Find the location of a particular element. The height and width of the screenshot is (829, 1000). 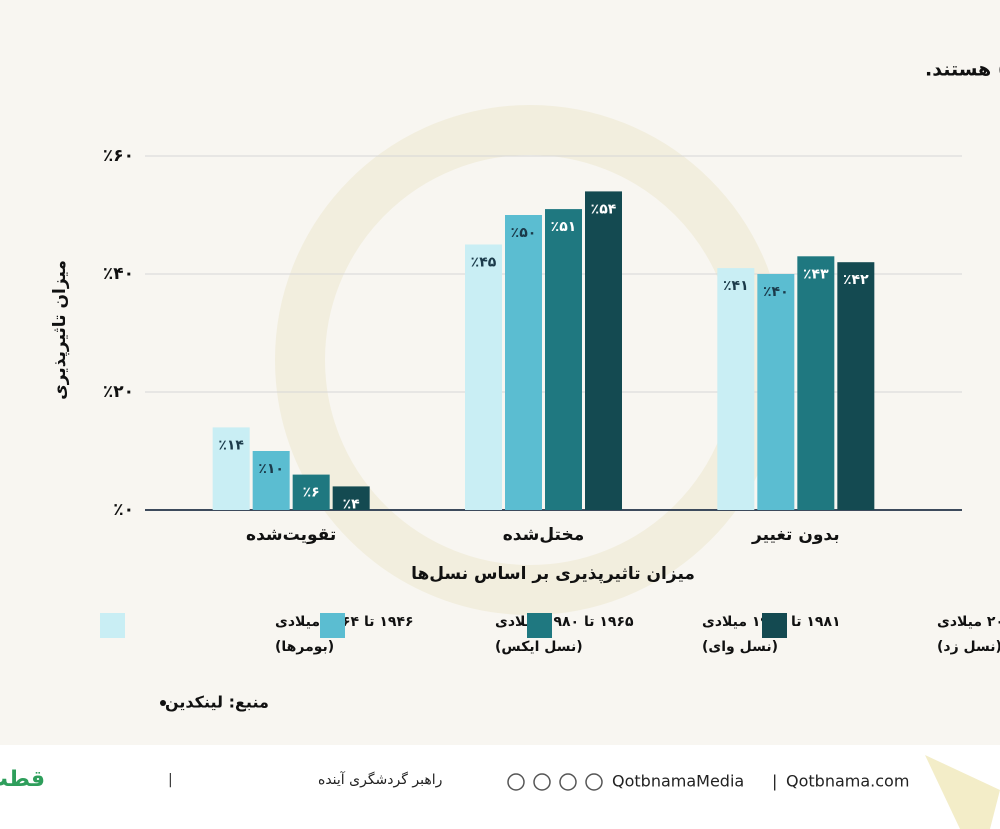

x-axis-label: میزان تاثیرپذیری بر اساس نسل‌ها is located at coordinates (553, 574).